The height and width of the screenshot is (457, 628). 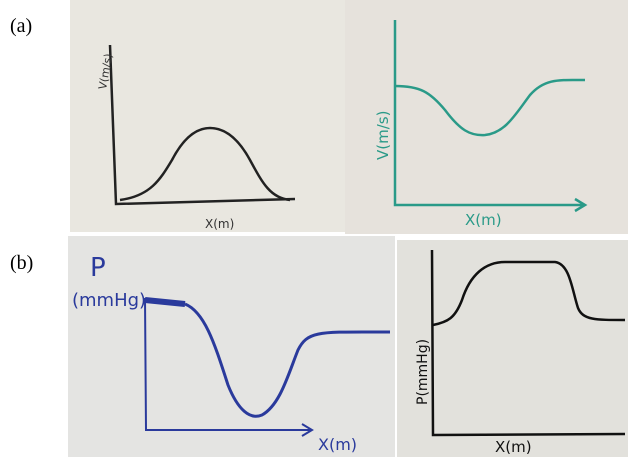 What do you see at coordinates (423, 372) in the screenshot?
I see `y-label: P(mmHg)` at bounding box center [423, 372].